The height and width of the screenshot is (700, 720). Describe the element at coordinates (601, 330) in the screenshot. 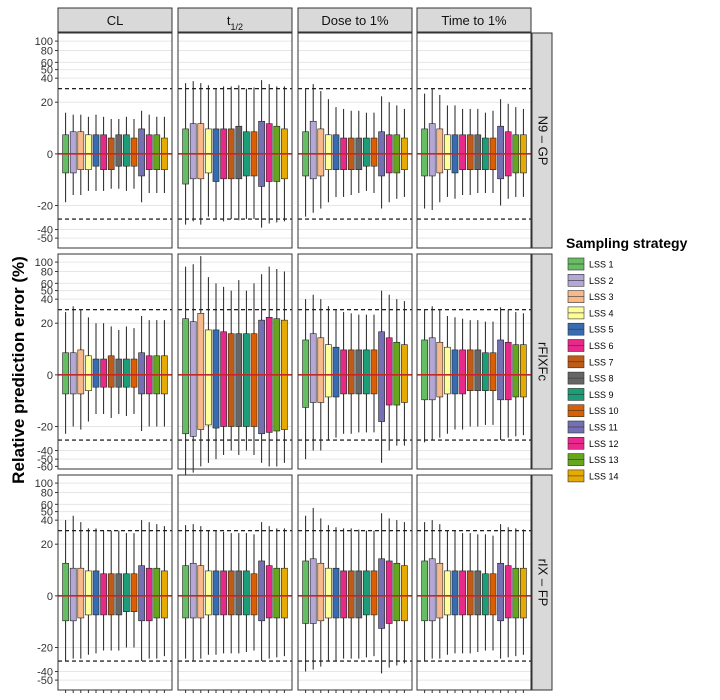

I see `legend-label: LSS 5` at that location.